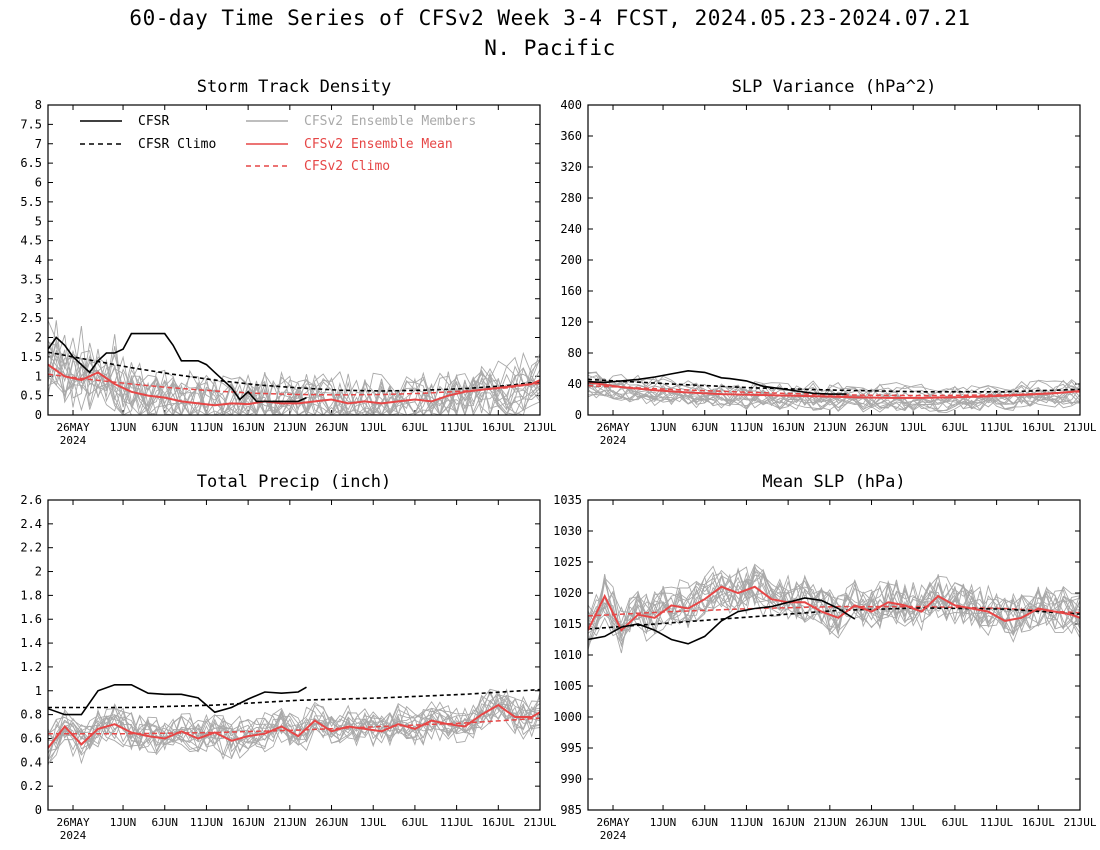 The width and height of the screenshot is (1100, 850). I want to click on y-tick-label: 1010, so click(567, 655).